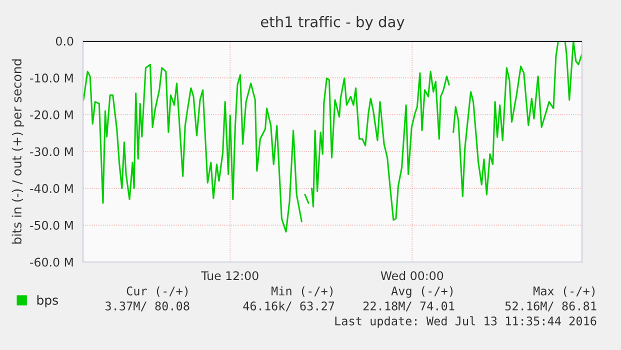  Describe the element at coordinates (422, 292) in the screenshot. I see `text: Avg (-/+)` at that location.